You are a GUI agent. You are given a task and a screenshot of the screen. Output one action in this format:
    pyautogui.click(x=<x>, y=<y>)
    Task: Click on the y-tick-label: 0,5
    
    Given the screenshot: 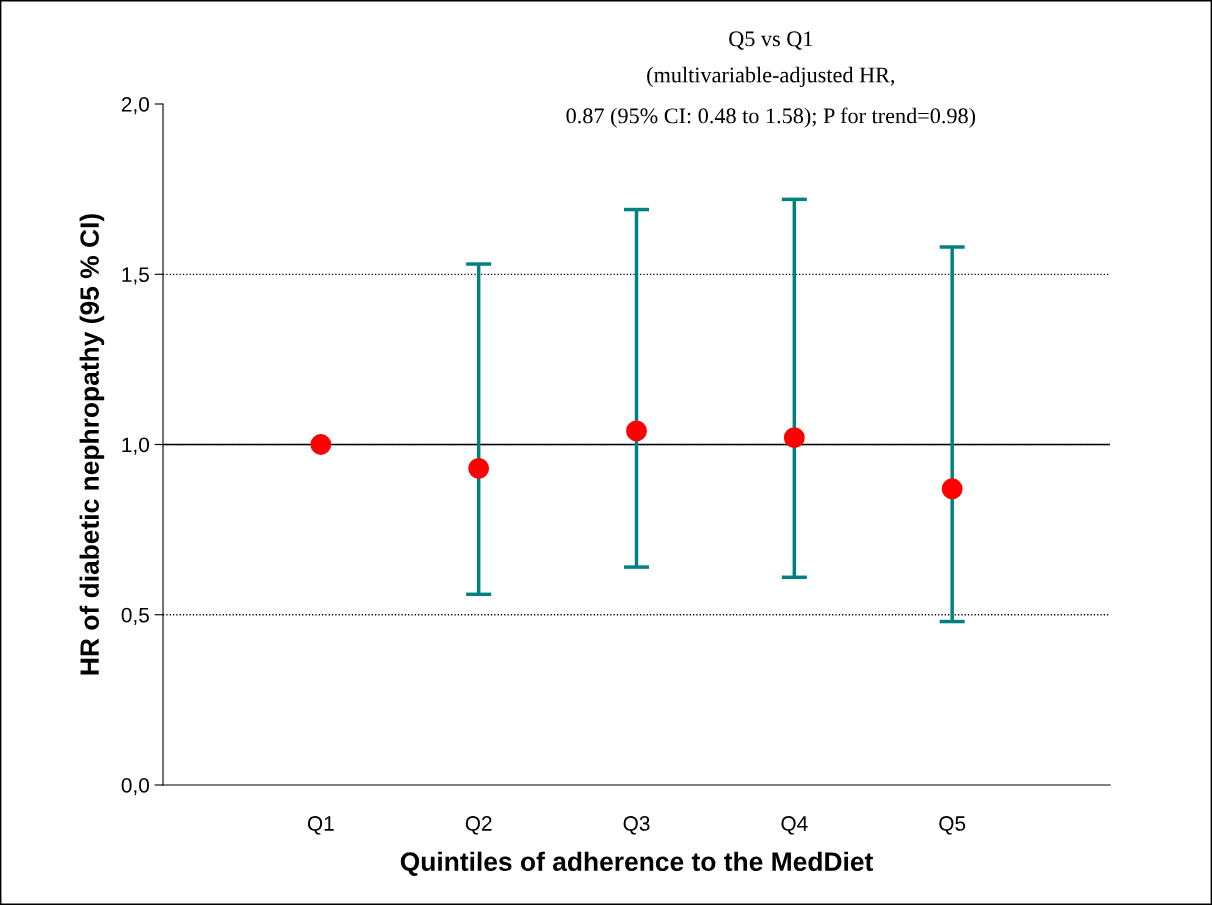 What is the action you would take?
    pyautogui.click(x=135, y=616)
    